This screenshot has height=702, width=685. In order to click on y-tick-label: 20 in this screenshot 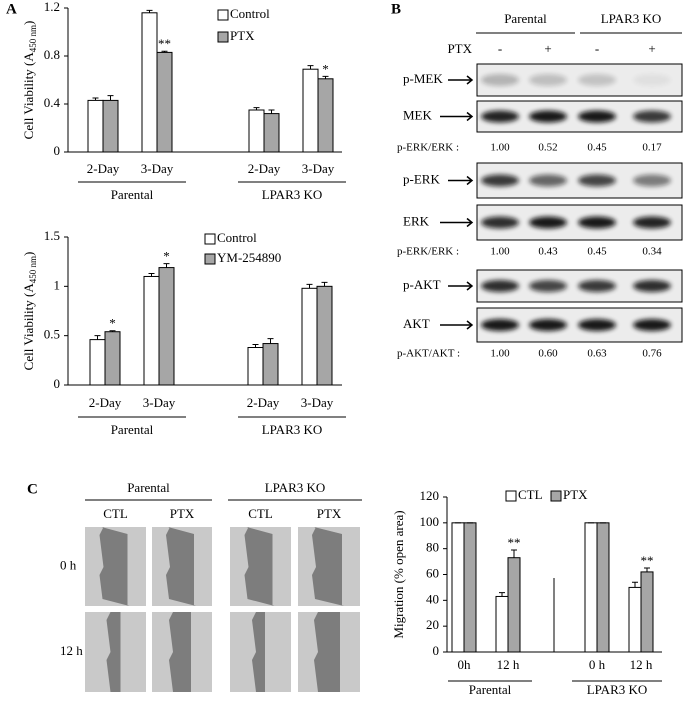, I will do `click(432, 624)`.